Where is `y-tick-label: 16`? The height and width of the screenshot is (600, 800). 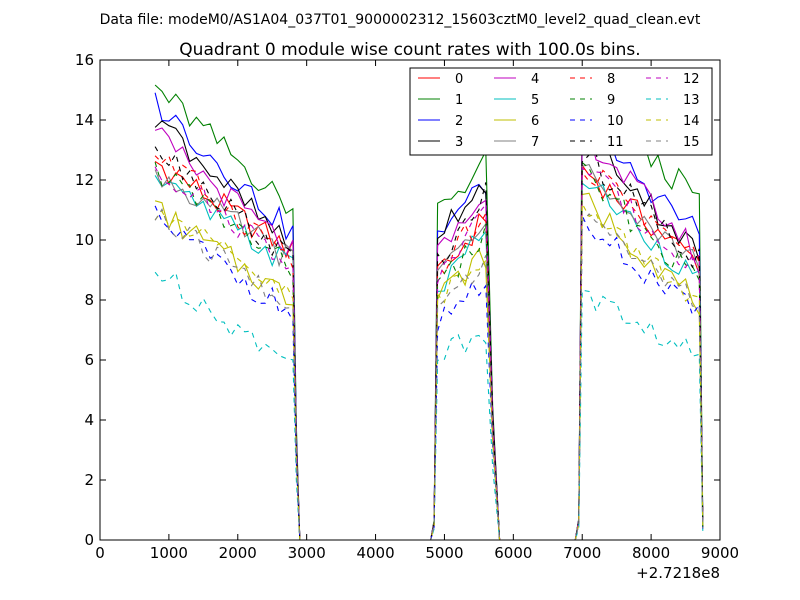
y-tick-label: 16 is located at coordinates (84, 60).